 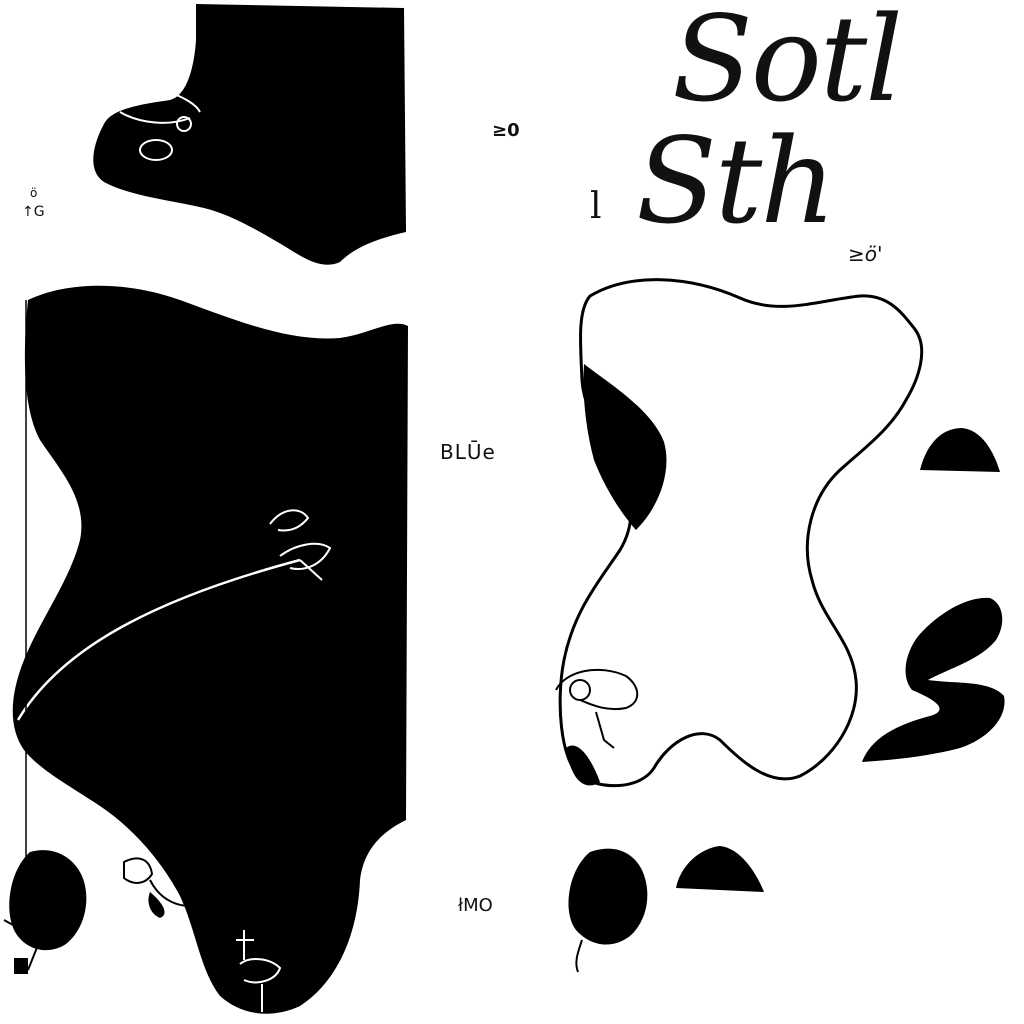 What do you see at coordinates (865, 254) in the screenshot?
I see `label-small-script: ≥ö'` at bounding box center [865, 254].